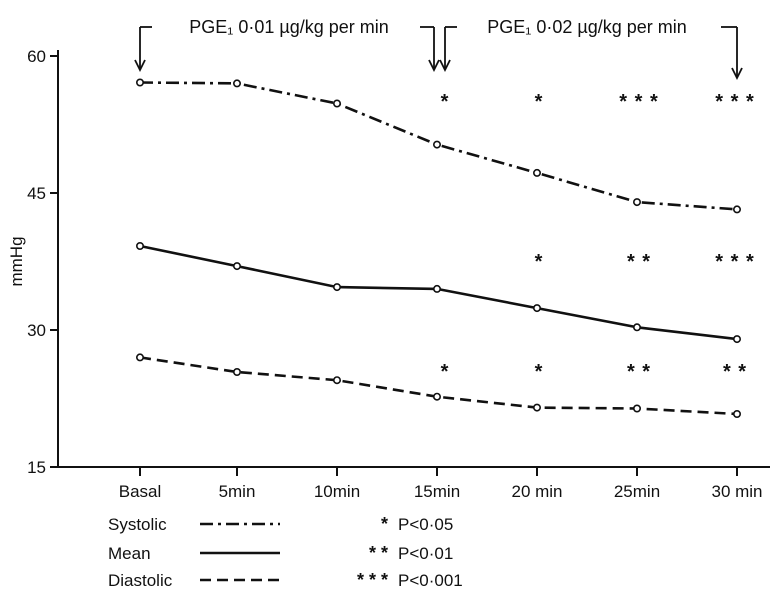  What do you see at coordinates (237, 491) in the screenshot?
I see `x-tick-label: 5min` at bounding box center [237, 491].